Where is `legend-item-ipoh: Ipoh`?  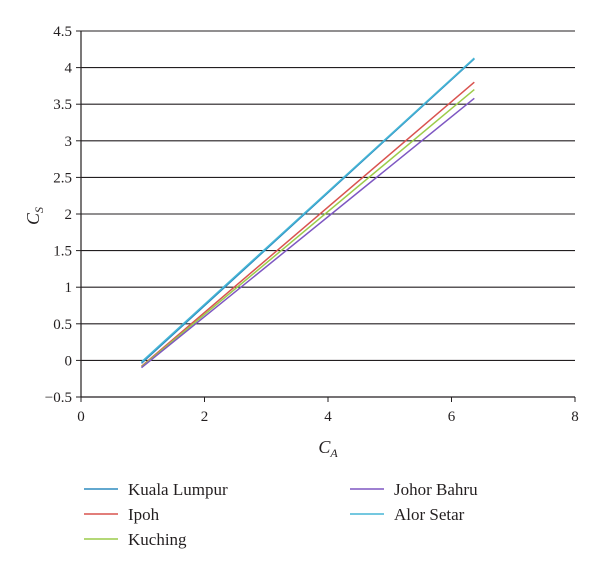 legend-item-ipoh: Ipoh is located at coordinates (122, 514).